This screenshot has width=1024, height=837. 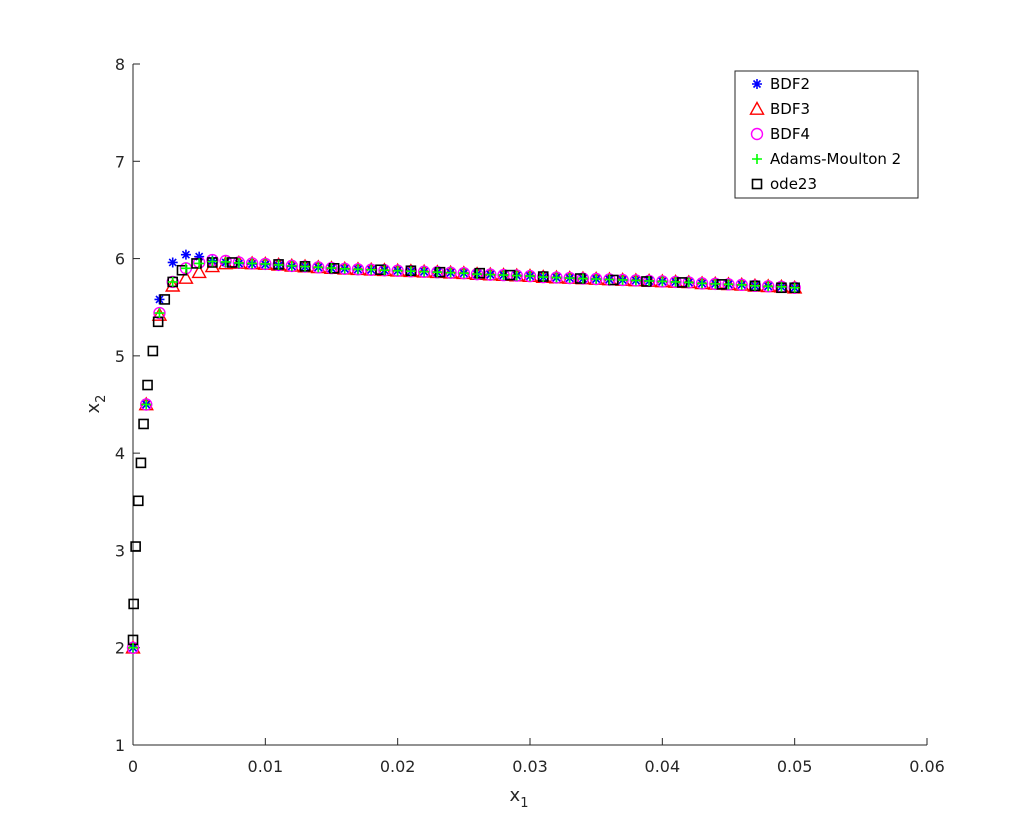 I want to click on legend-label: Adams-Moulton 2, so click(x=835, y=159).